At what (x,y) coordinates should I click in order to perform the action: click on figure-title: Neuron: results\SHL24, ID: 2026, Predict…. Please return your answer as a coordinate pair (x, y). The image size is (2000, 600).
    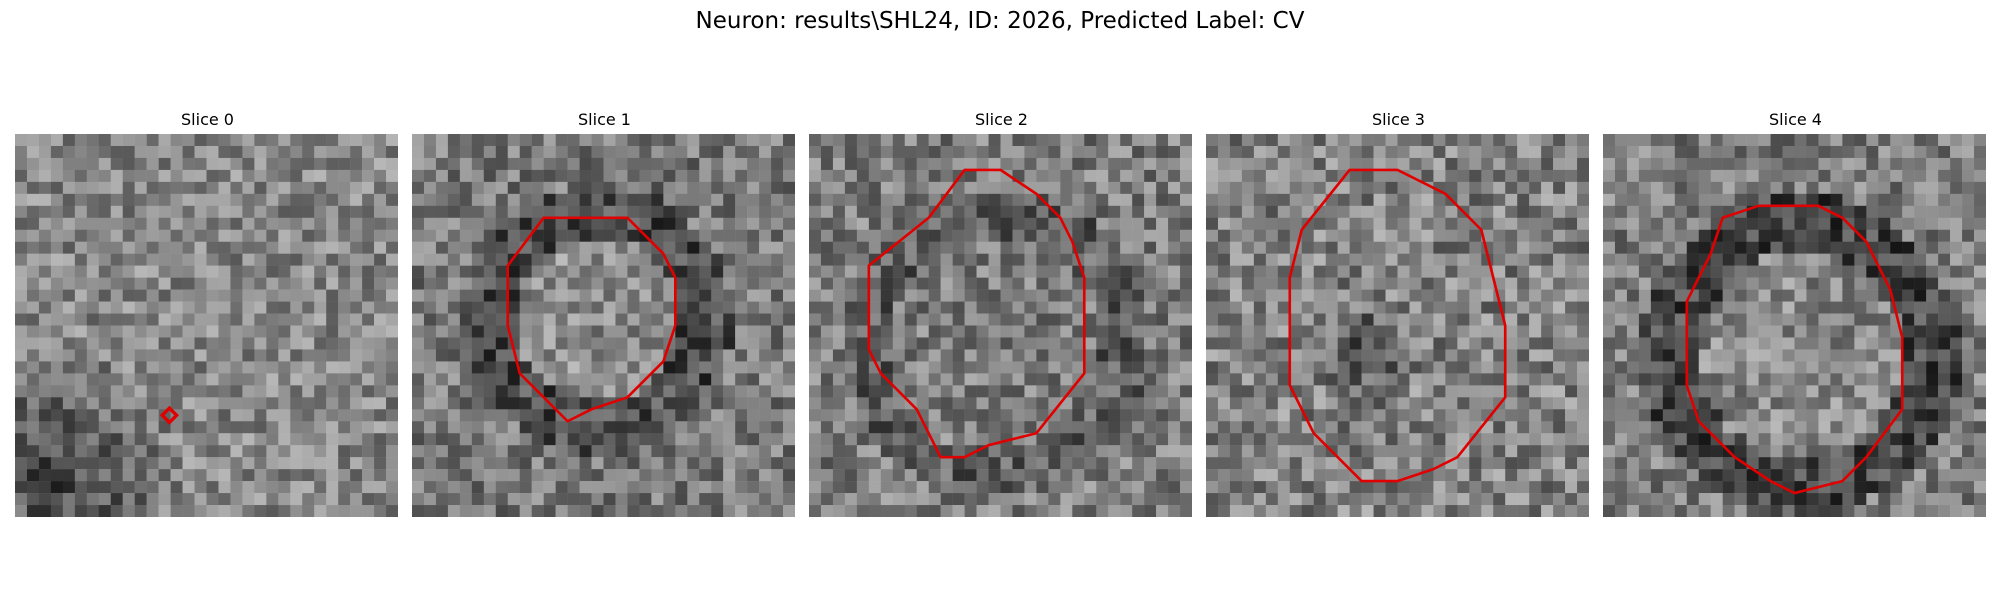
    Looking at the image, I should click on (1000, 21).